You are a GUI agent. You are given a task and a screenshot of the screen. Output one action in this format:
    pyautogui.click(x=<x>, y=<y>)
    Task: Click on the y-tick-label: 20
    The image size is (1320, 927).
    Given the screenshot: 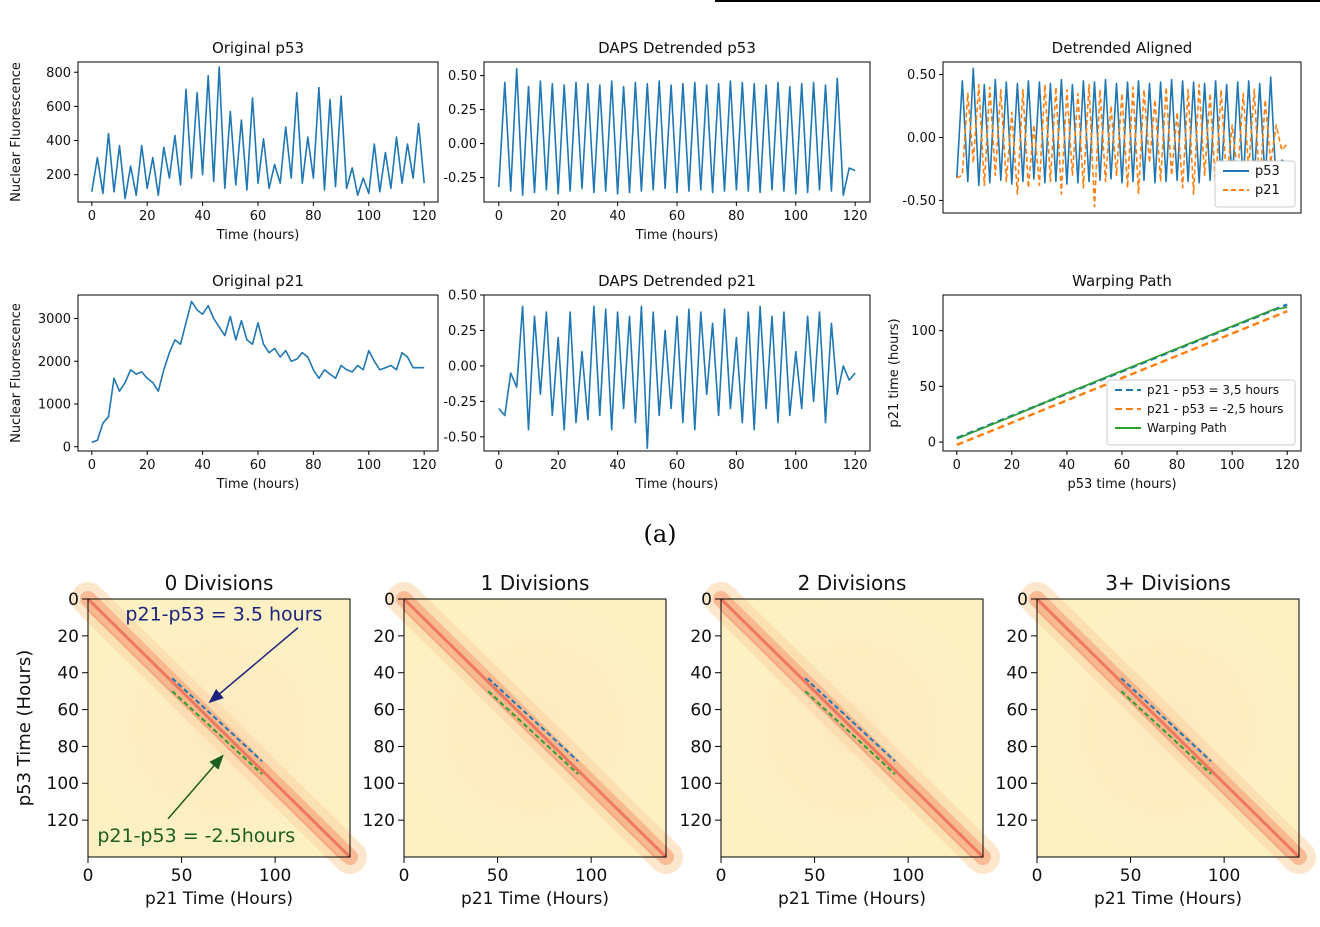 What is the action you would take?
    pyautogui.click(x=384, y=637)
    